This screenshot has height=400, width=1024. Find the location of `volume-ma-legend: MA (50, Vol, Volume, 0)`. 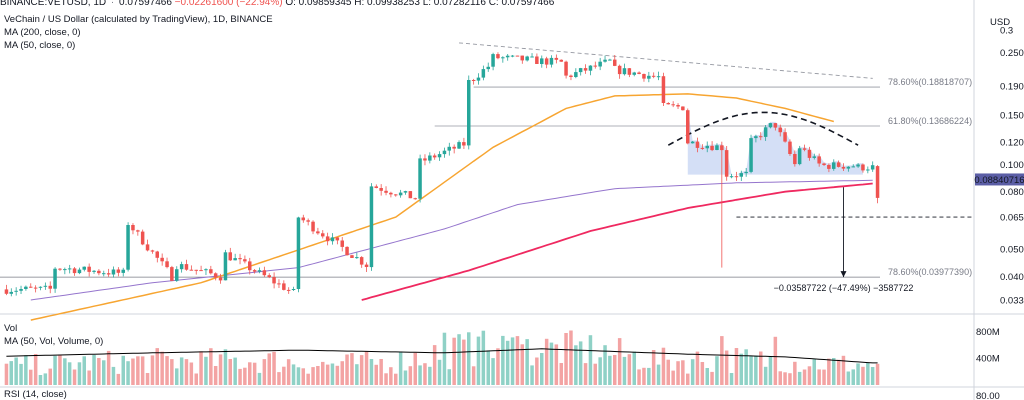

volume-ma-legend: MA (50, Vol, Volume, 0) is located at coordinates (54, 341).